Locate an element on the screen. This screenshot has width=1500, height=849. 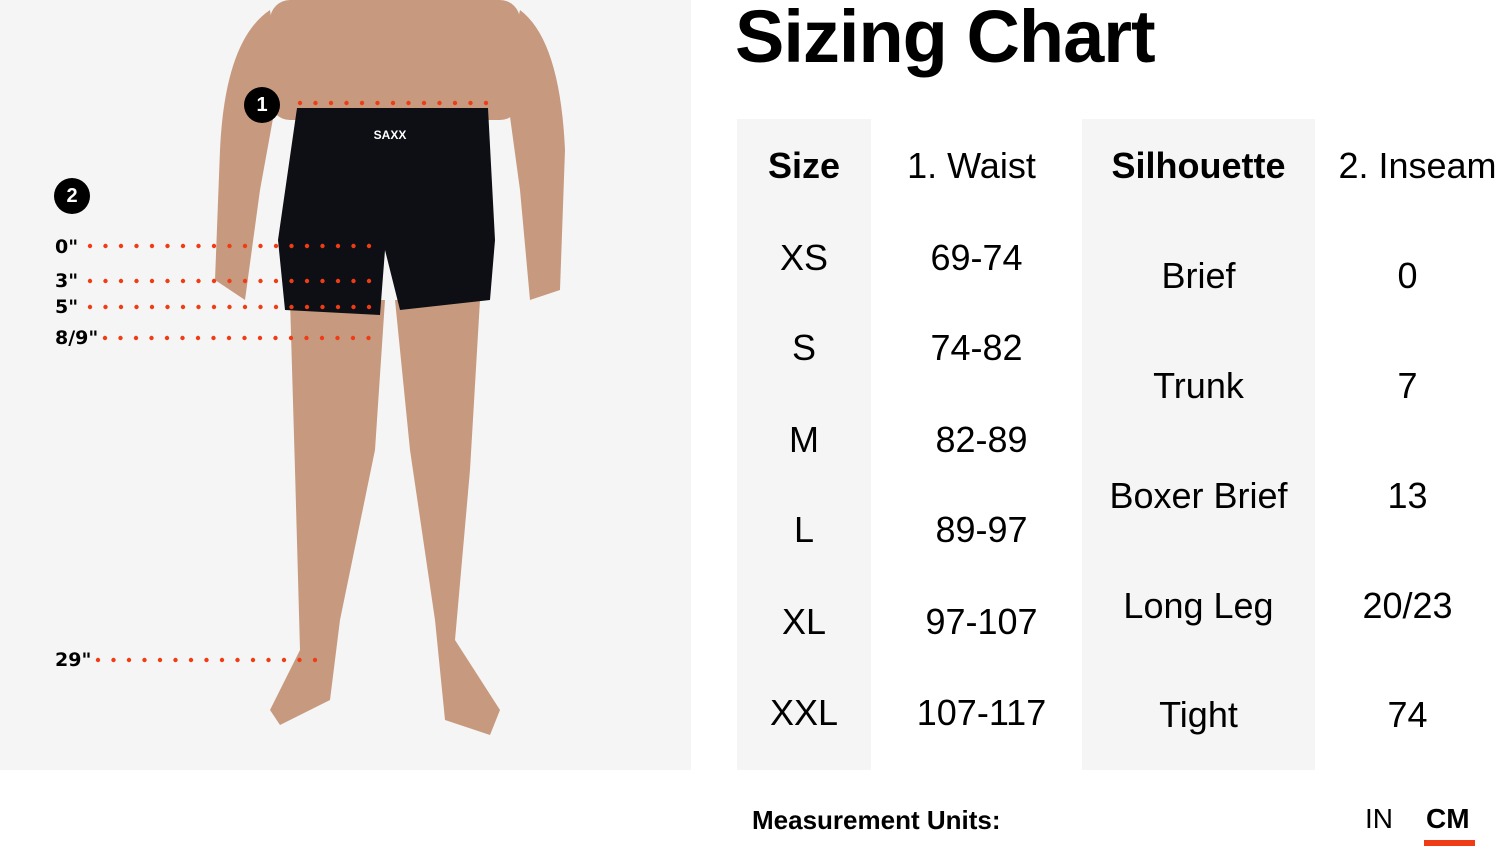
waist-cell: 69-74 is located at coordinates (976, 257).